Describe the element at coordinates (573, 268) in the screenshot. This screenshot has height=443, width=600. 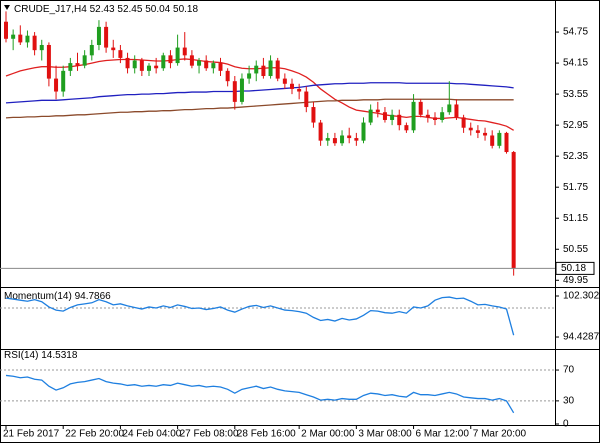
I see `current-price-label: 50.18` at that location.